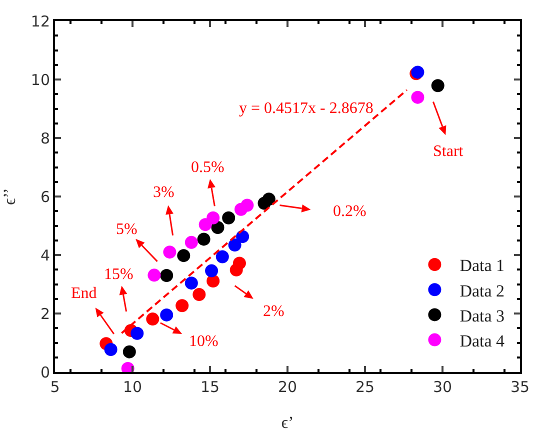  What do you see at coordinates (45, 372) in the screenshot?
I see `y-tick-label: 0` at bounding box center [45, 372].